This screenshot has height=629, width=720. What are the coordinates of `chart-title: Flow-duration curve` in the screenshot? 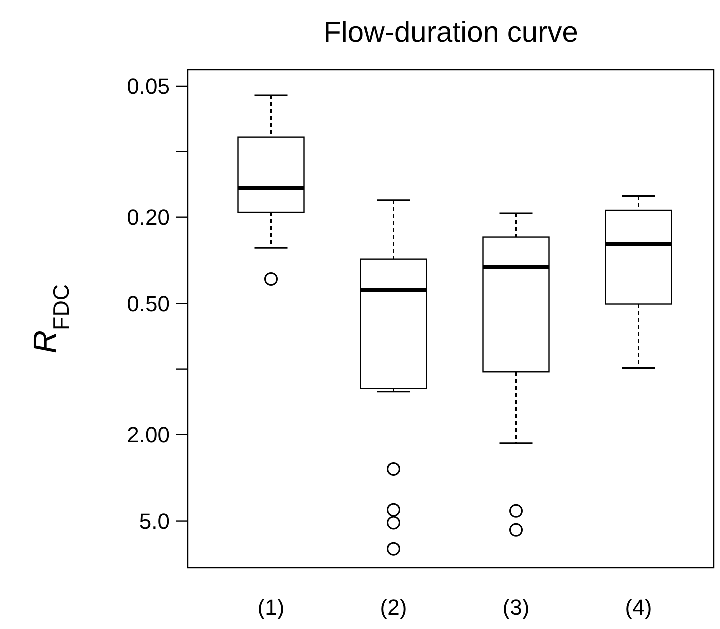 It's located at (451, 33).